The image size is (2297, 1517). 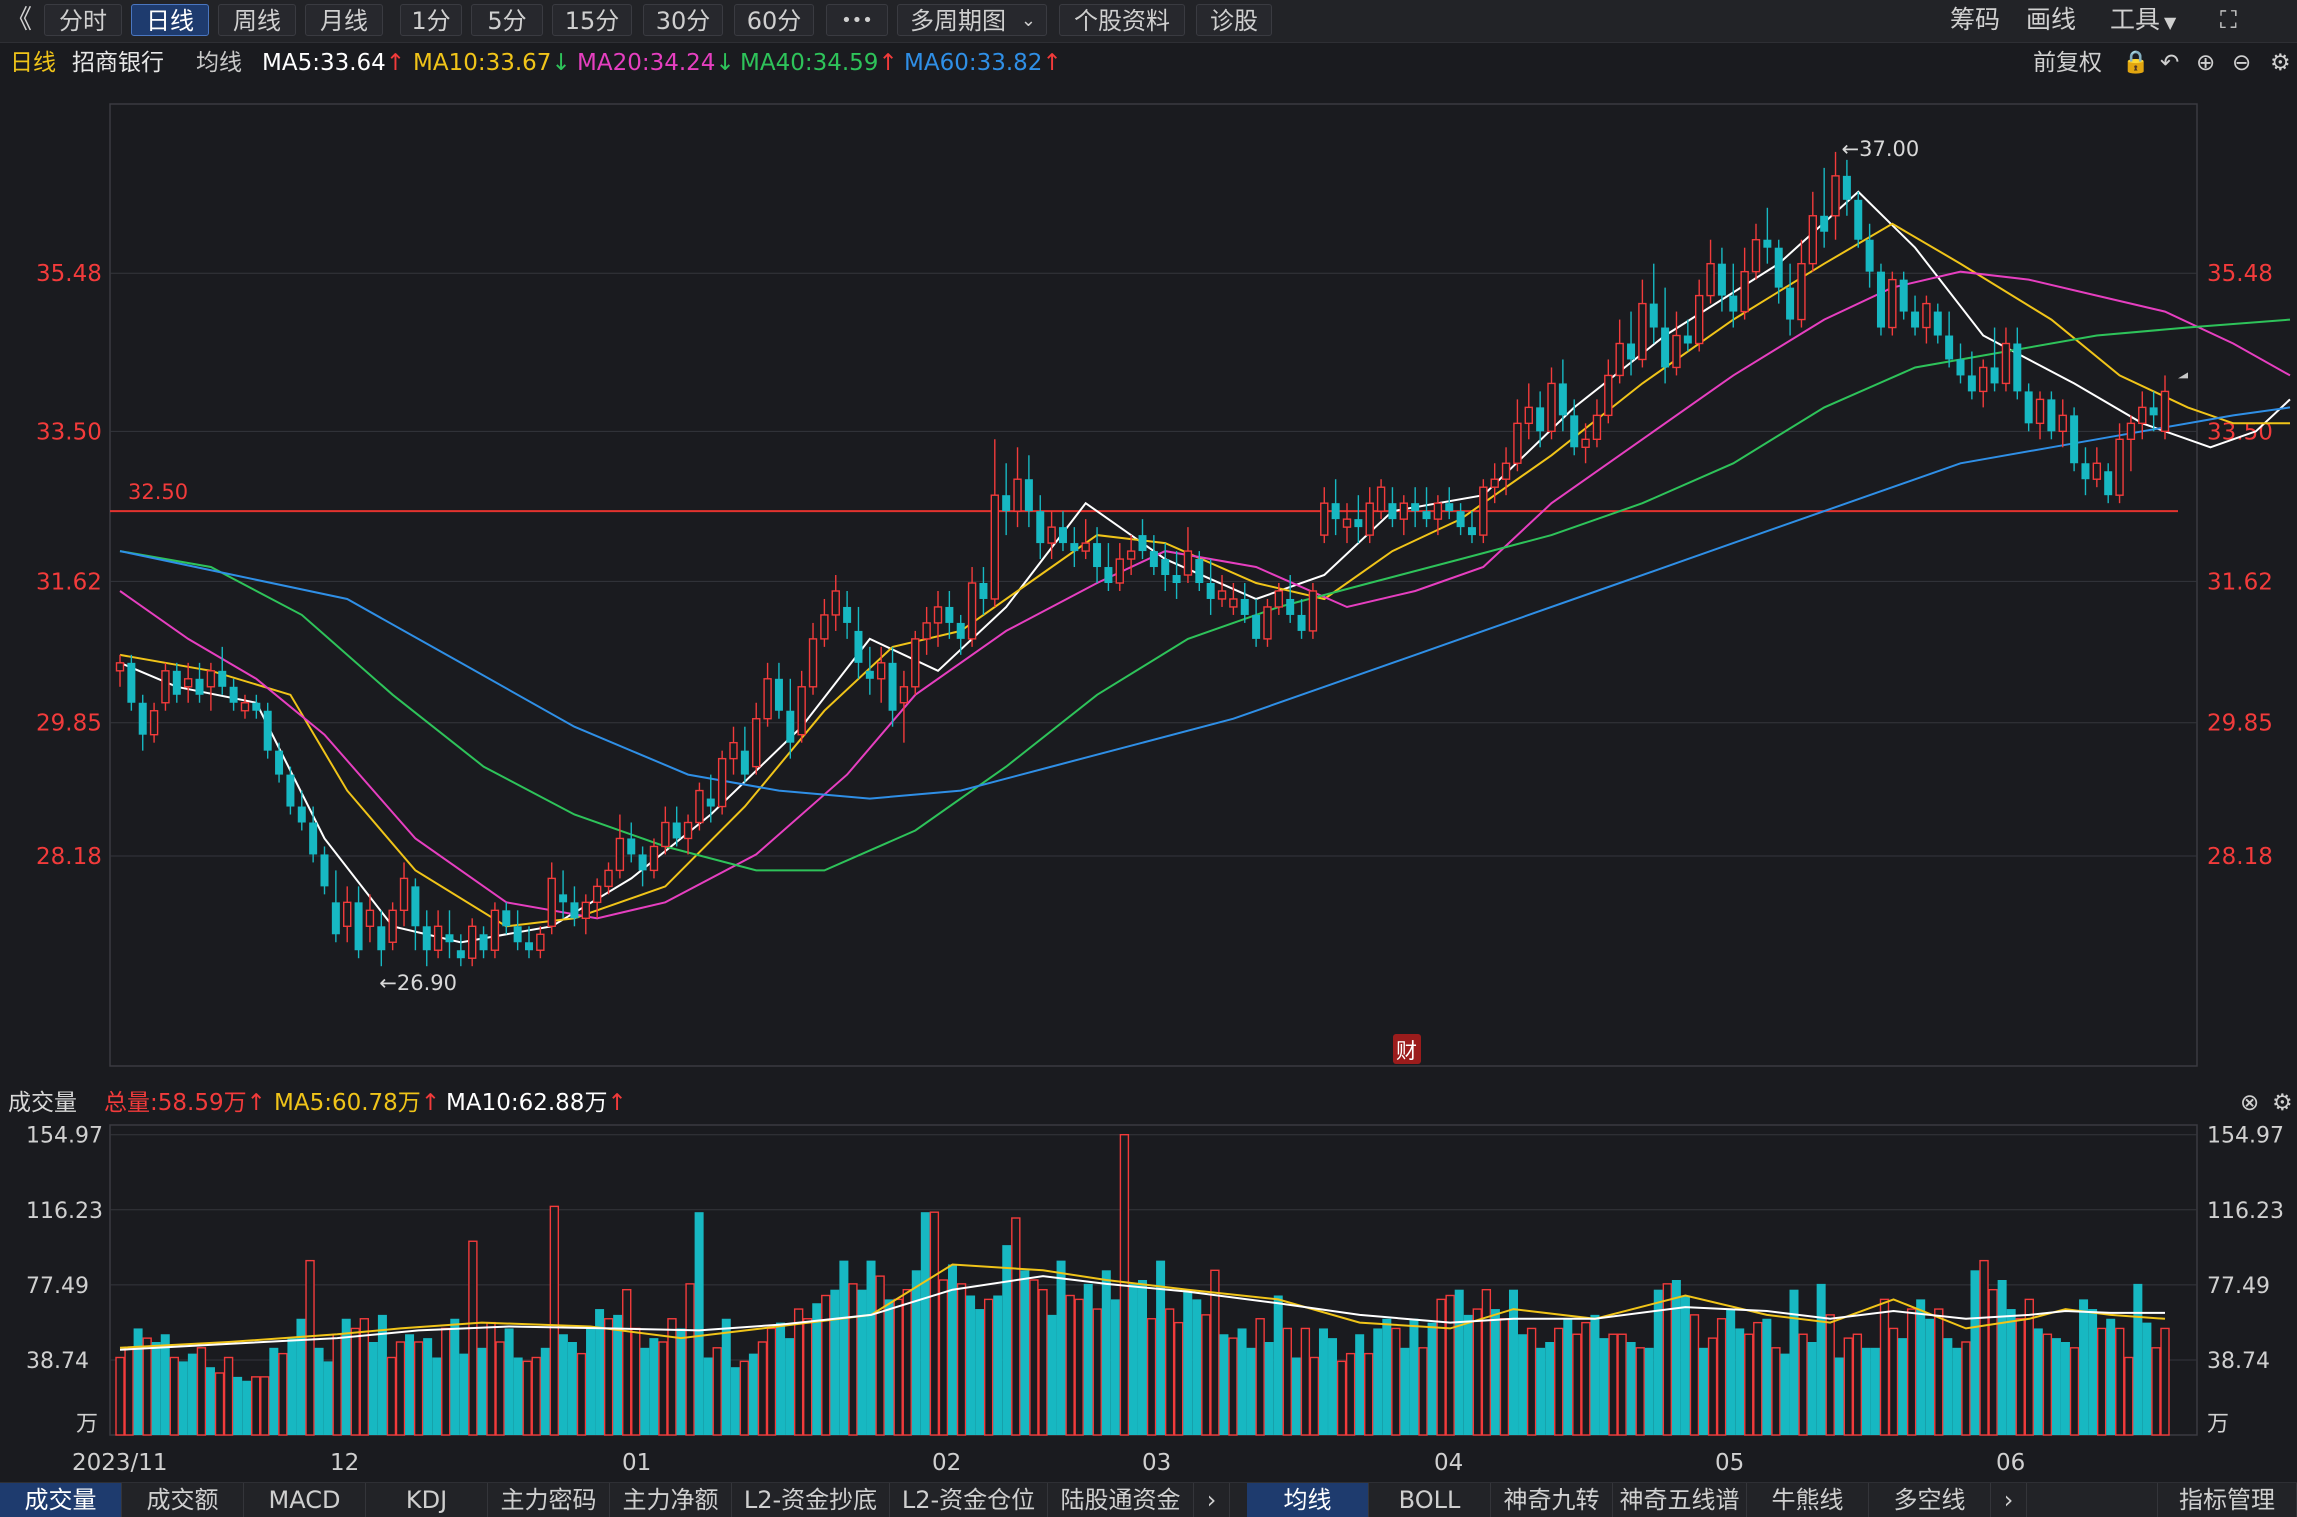 I want to click on stock-profile-button: 个股资料, so click(x=1122, y=20).